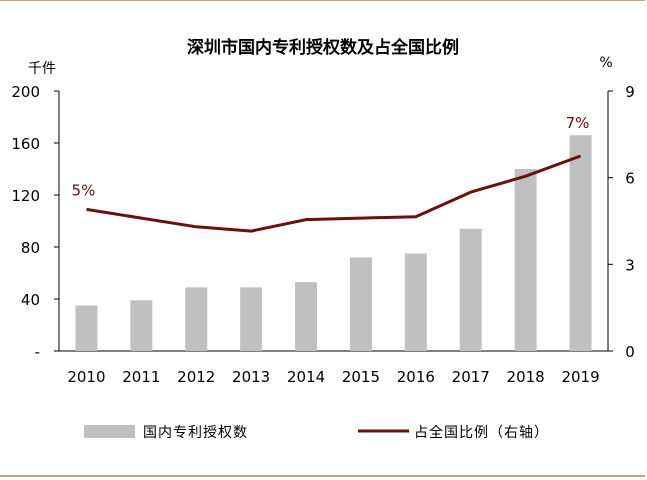 This screenshot has height=480, width=647. What do you see at coordinates (580, 377) in the screenshot?
I see `x-tick-label: 2019` at bounding box center [580, 377].